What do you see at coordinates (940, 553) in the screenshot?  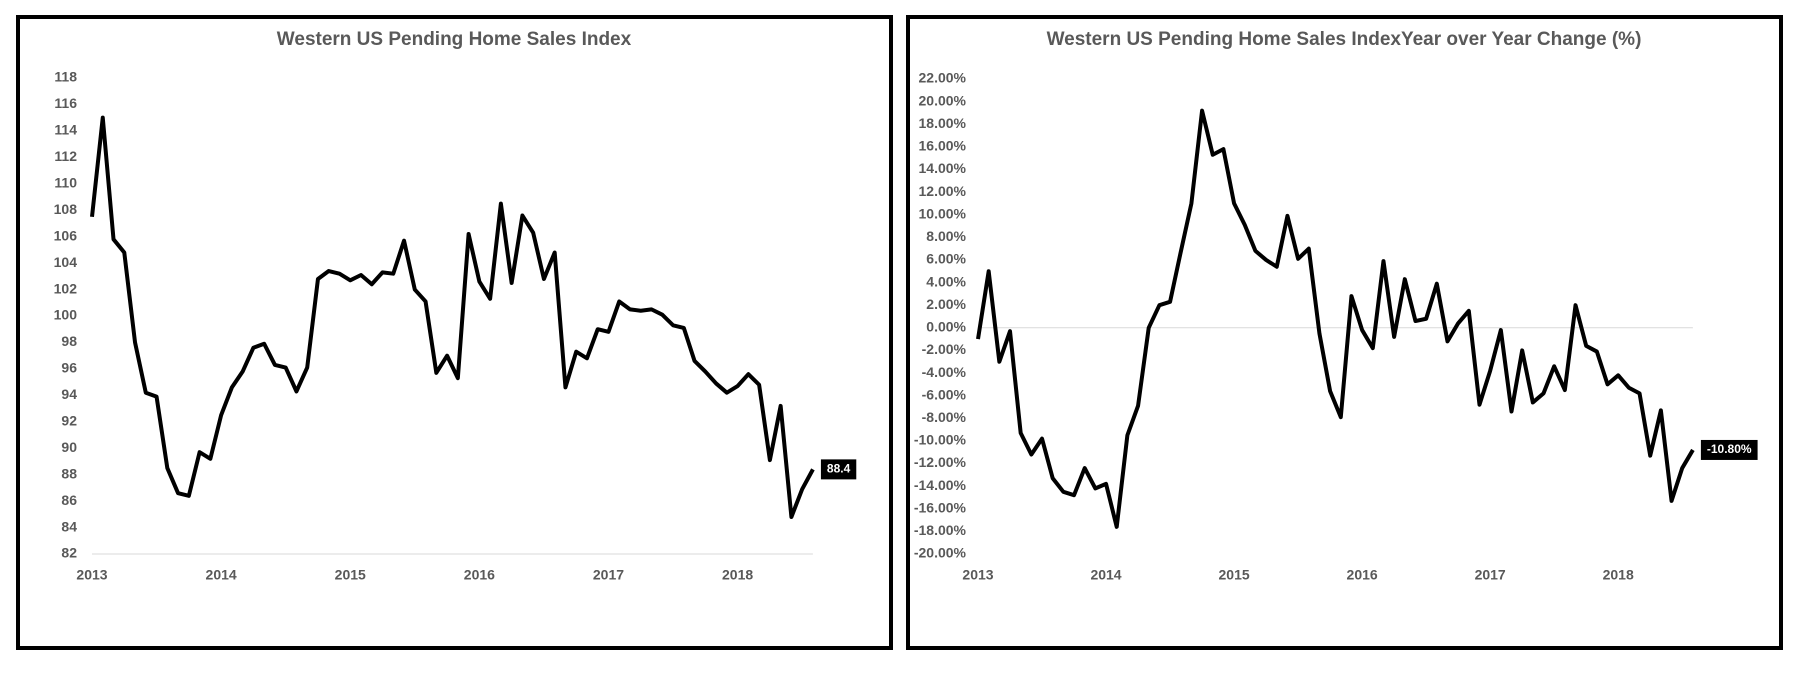 I see `y-tick-label: -20.00%` at bounding box center [940, 553].